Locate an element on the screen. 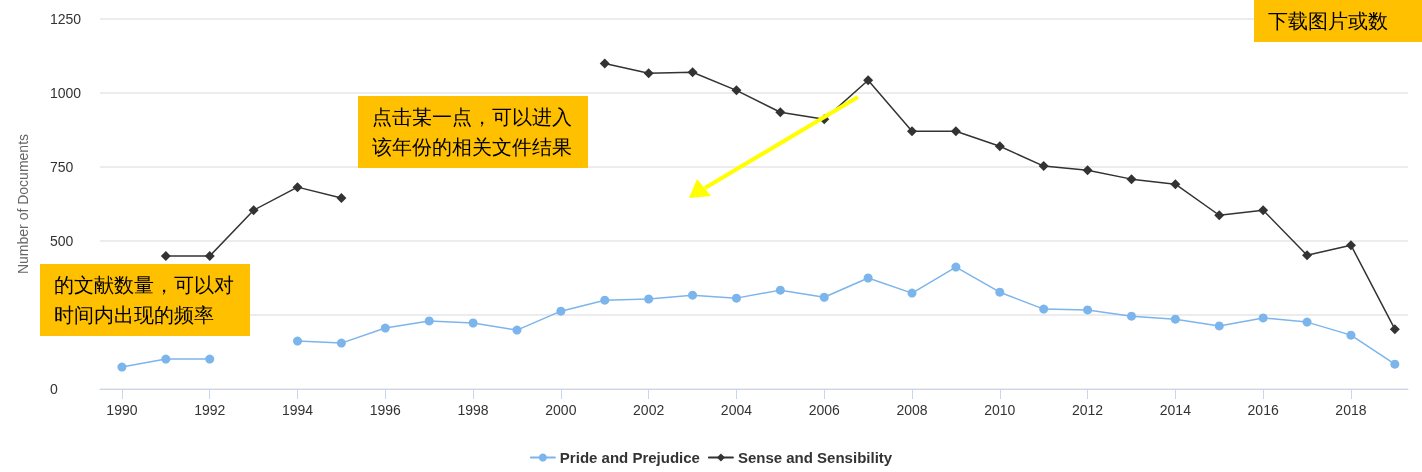 Image resolution: width=1422 pixels, height=472 pixels. x-tick-label: 1994 is located at coordinates (297, 410).